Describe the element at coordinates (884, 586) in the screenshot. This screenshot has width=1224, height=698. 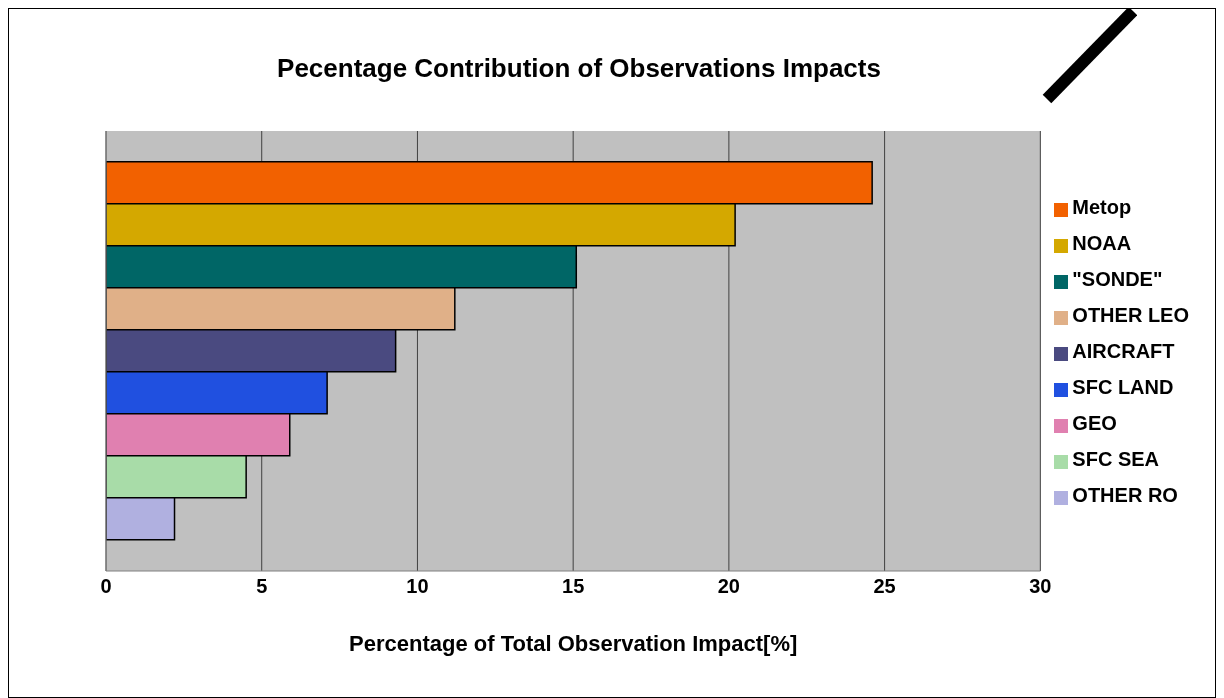
I see `x-tick-label: 25` at that location.